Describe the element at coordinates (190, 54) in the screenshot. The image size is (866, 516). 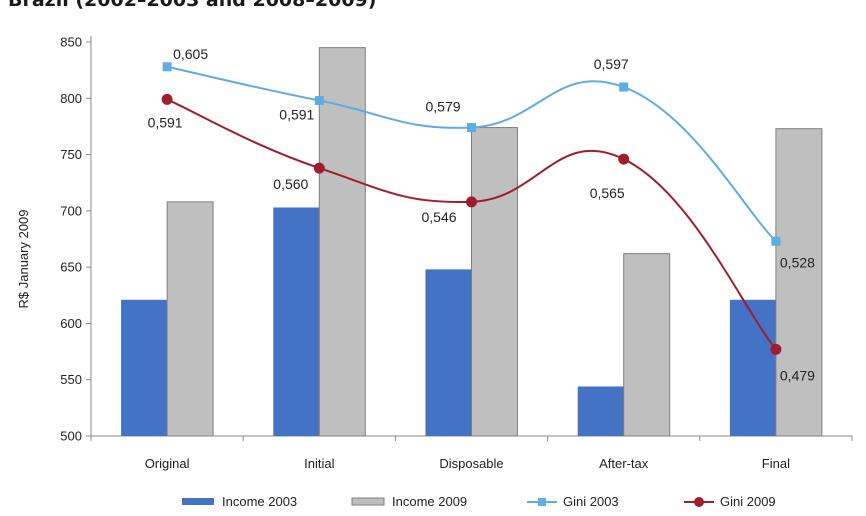
I see `data-label-gini-2003: 0,605` at that location.